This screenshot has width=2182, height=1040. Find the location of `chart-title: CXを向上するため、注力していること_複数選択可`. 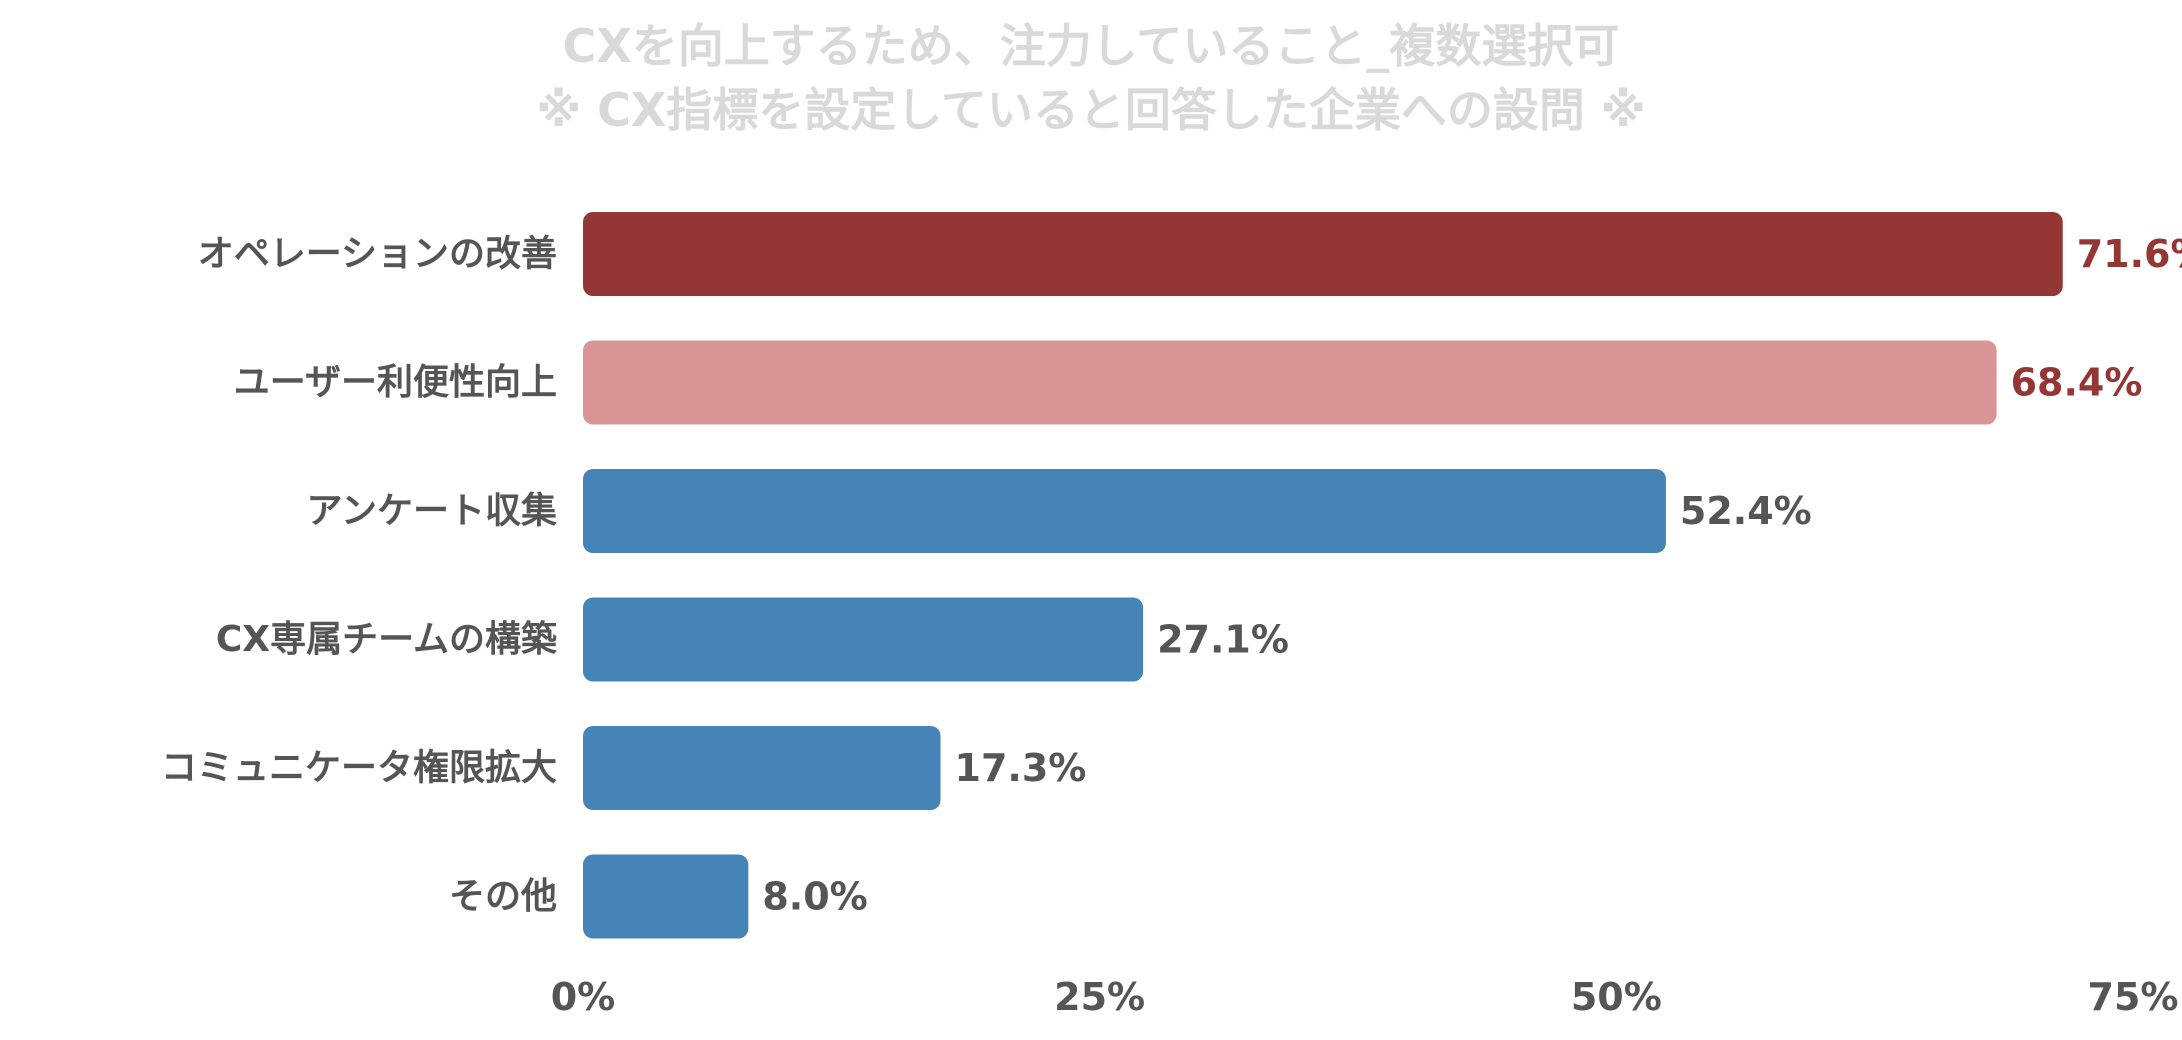

chart-title: CXを向上するため、注力していること_複数選択可 is located at coordinates (1091, 46).